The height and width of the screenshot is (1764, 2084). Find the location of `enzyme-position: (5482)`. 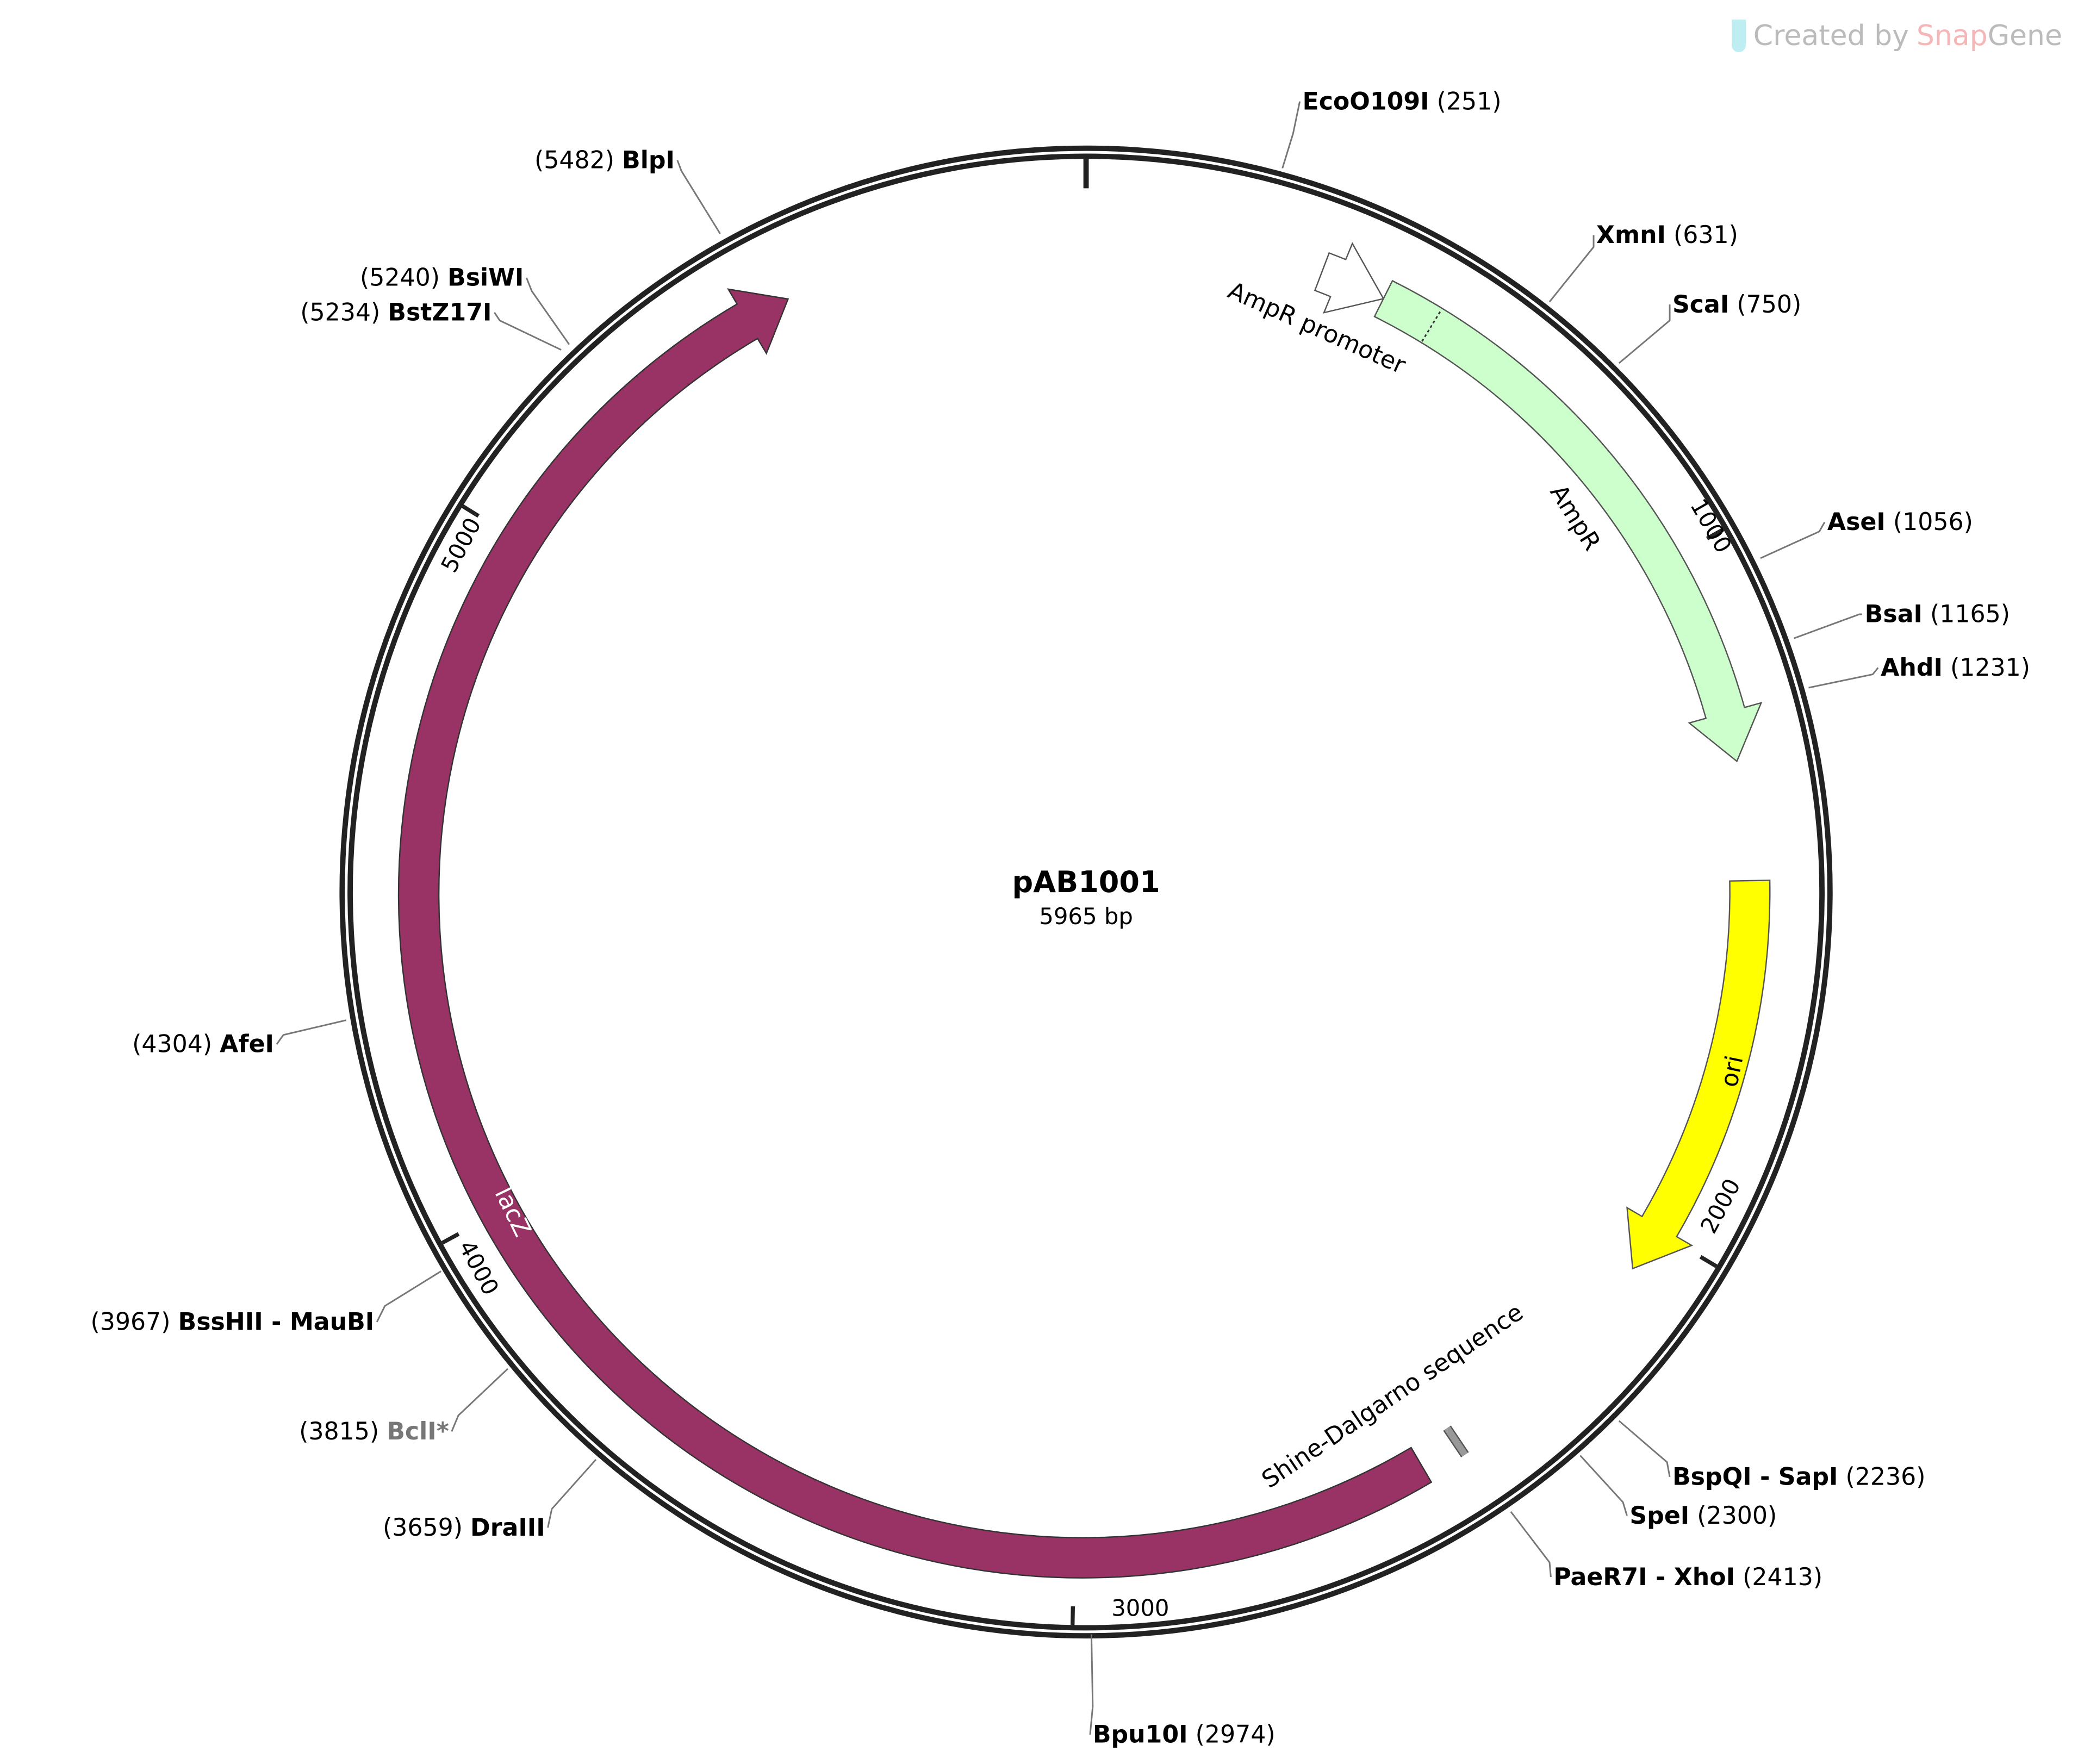

enzyme-position: (5482) is located at coordinates (578, 161).